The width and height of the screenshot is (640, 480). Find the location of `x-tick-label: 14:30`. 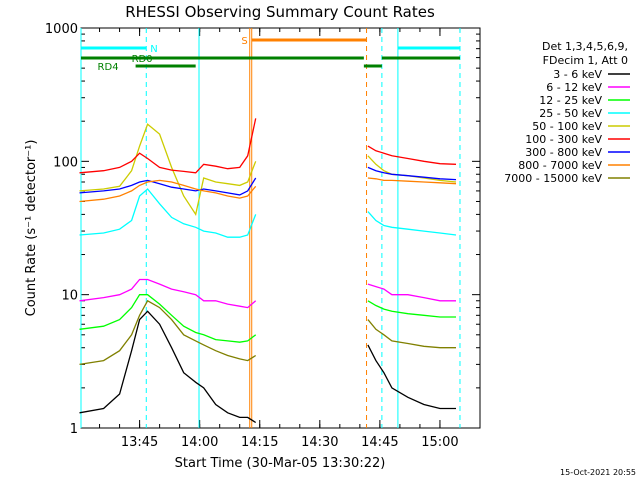

x-tick-label: 14:30 is located at coordinates (319, 442).